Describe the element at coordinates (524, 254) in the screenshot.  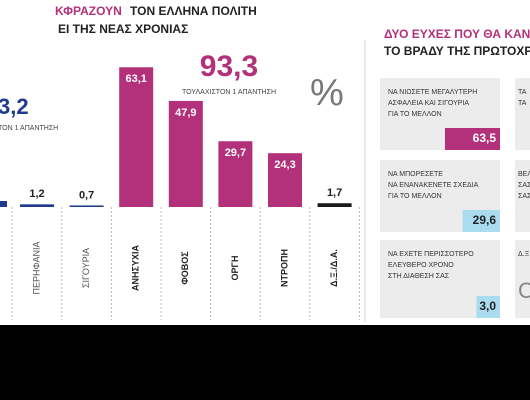
I see `fragment: Δ.Ξ` at that location.